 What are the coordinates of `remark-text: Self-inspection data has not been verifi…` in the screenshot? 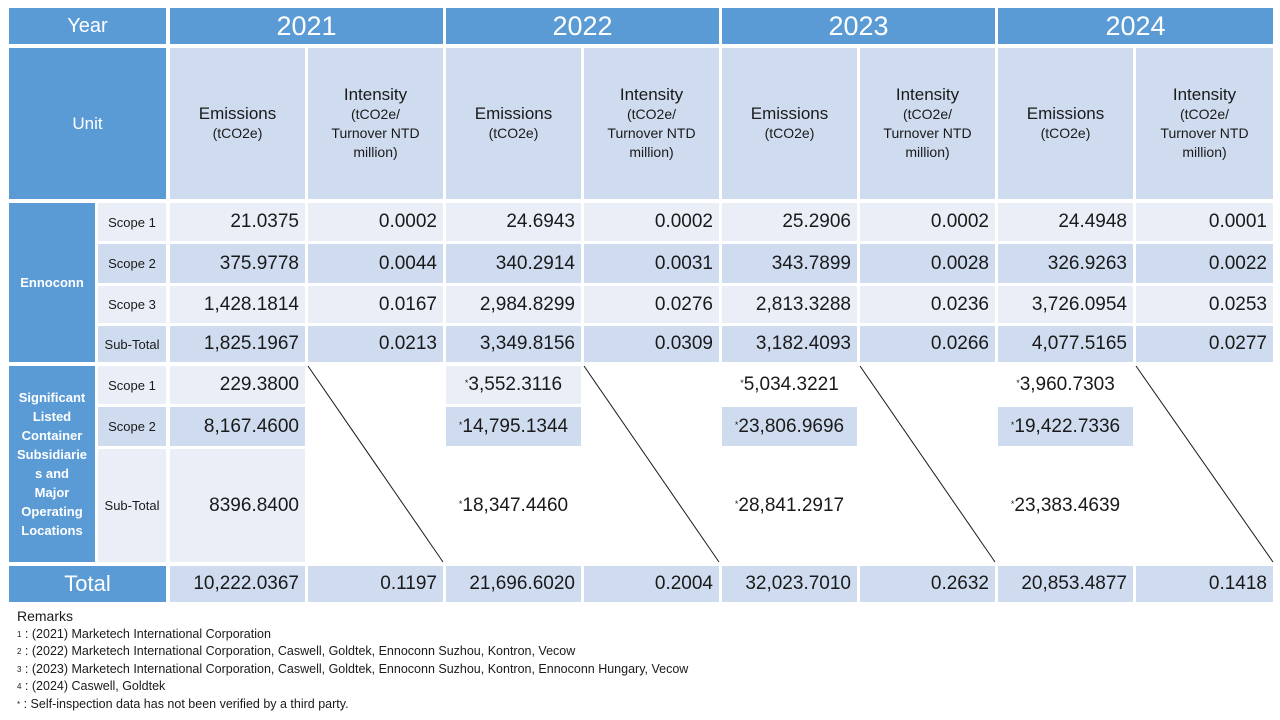 It's located at (189, 703).